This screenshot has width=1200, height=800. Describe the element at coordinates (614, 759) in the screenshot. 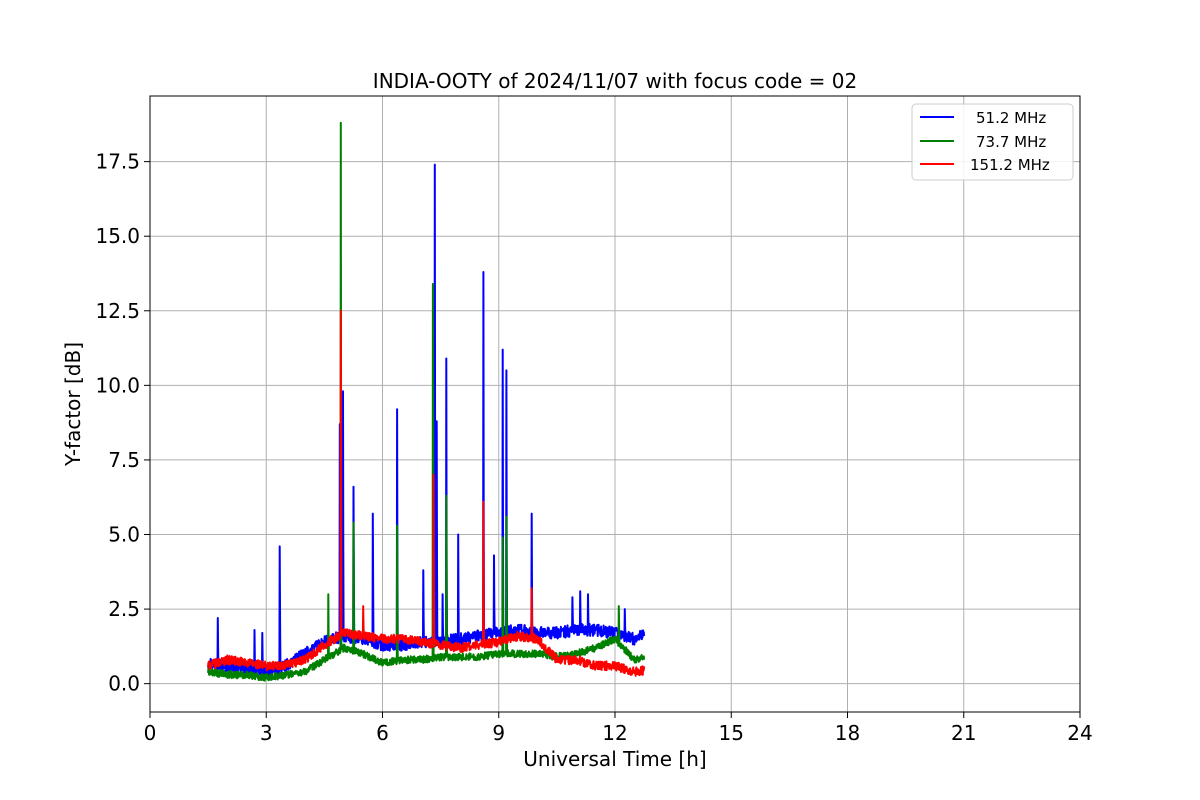

I see `x-axis-label: Universal Time [h]` at that location.